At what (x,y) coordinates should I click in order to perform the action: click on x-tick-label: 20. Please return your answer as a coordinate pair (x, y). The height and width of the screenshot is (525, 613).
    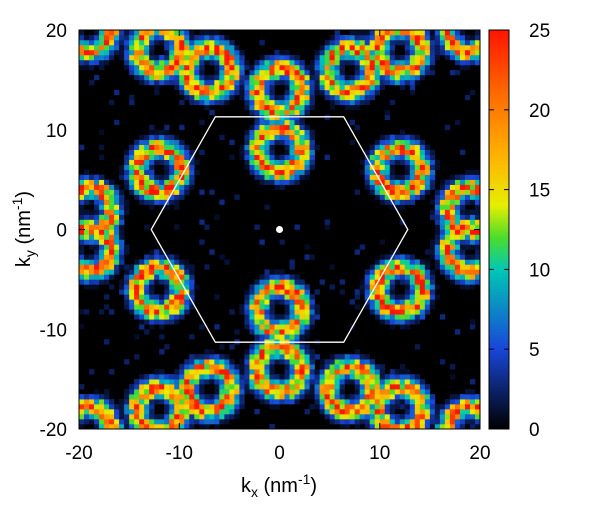
    Looking at the image, I should click on (479, 453).